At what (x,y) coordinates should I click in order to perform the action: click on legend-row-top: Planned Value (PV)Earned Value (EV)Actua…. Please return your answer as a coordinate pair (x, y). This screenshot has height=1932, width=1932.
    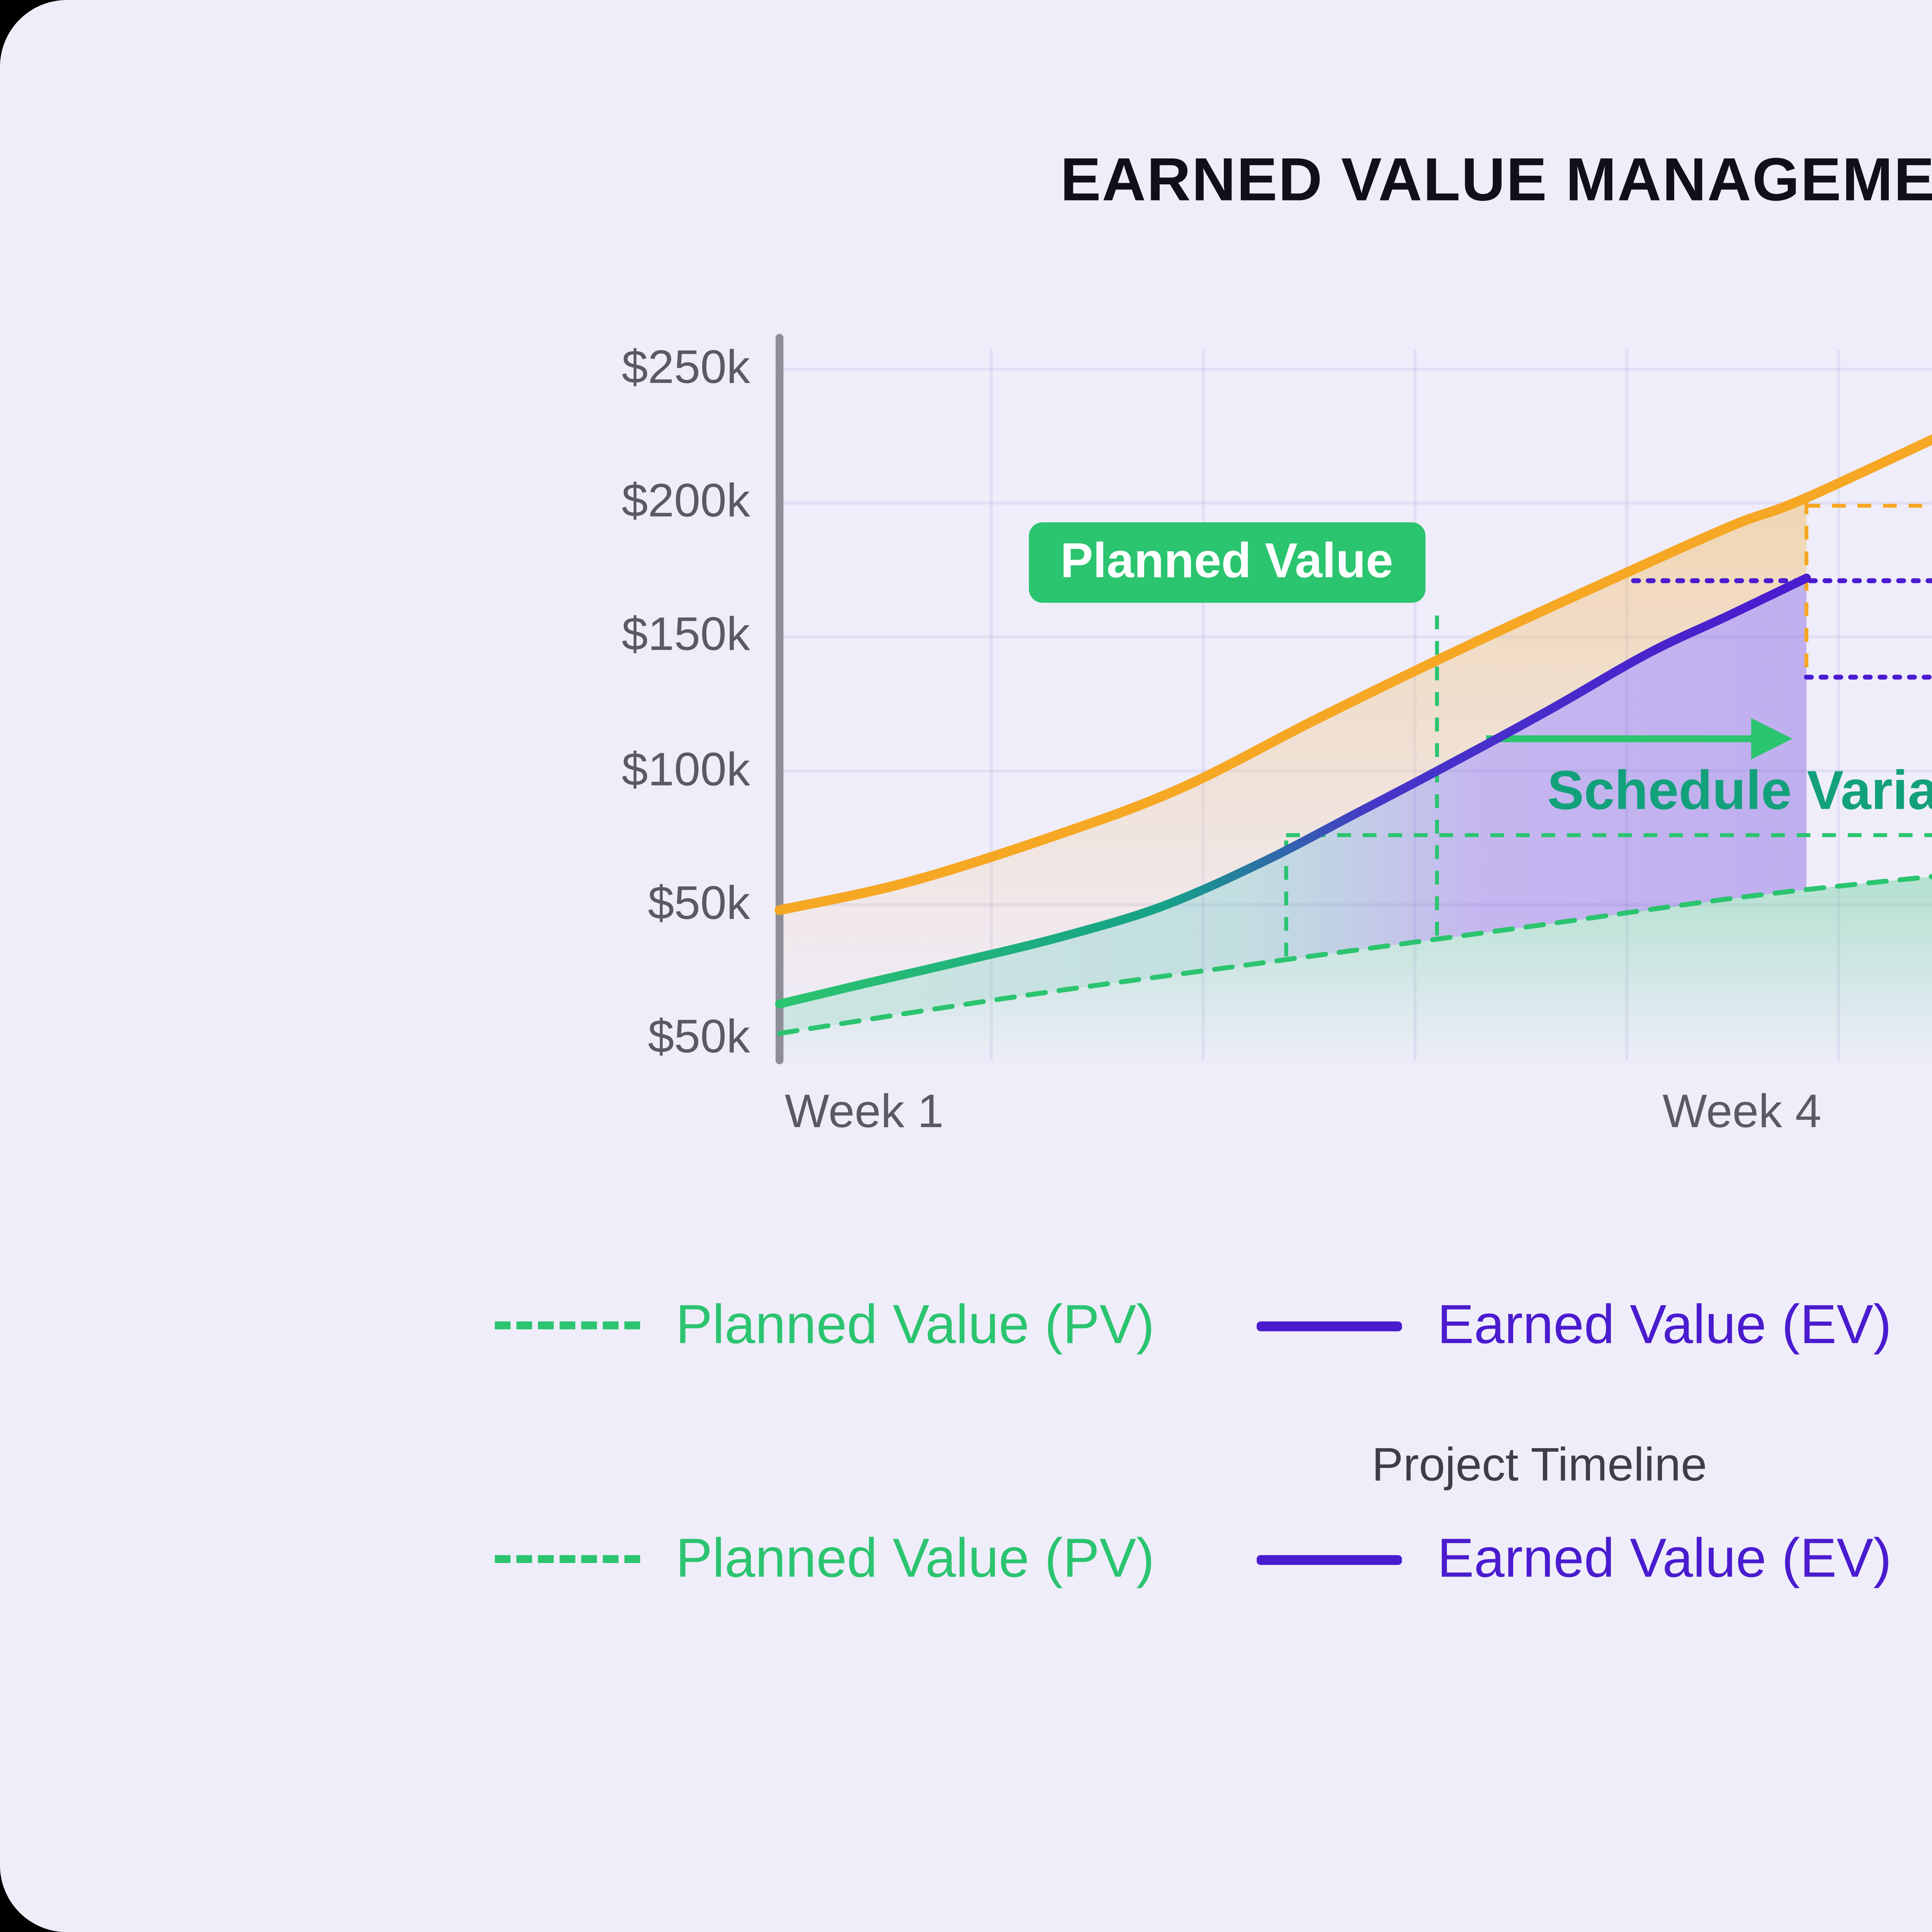
    Looking at the image, I should click on (966, 1325).